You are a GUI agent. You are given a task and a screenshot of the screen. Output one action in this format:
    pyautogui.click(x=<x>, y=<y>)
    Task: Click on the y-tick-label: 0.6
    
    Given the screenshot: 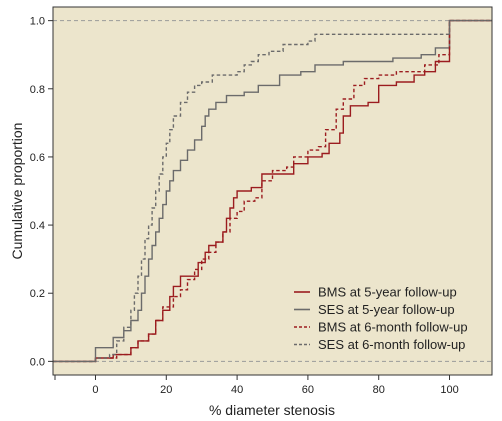 What is the action you would take?
    pyautogui.click(x=37, y=158)
    